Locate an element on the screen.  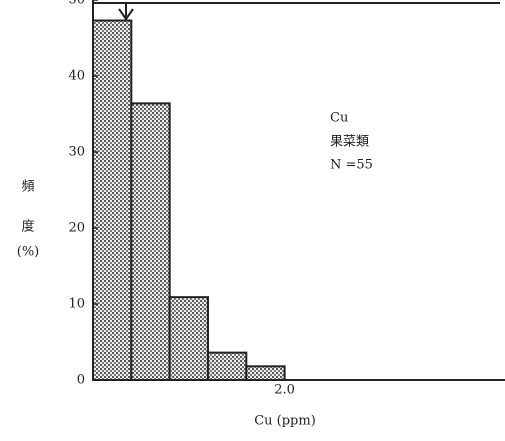
x-tick-label: 2.0 is located at coordinates (284, 390).